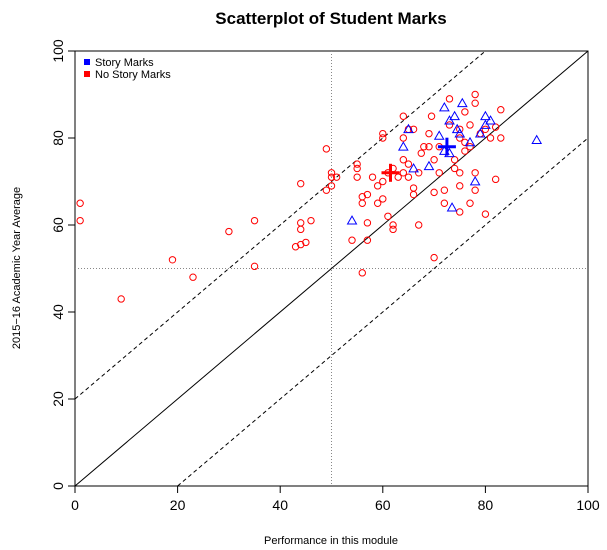  What do you see at coordinates (87, 62) in the screenshot?
I see `legend-swatch-story` at bounding box center [87, 62].